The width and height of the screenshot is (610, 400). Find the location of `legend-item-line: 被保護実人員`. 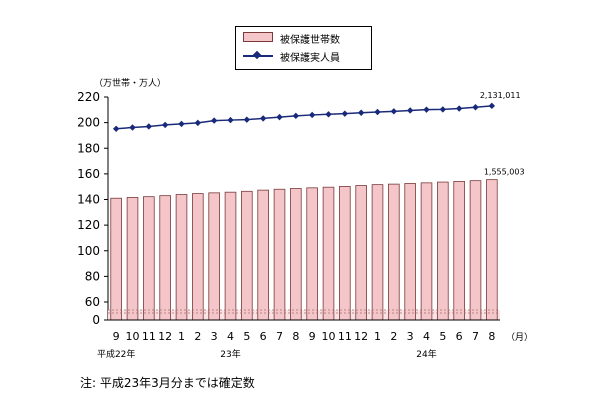

legend-item-line: 被保護実人員 is located at coordinates (303, 56).